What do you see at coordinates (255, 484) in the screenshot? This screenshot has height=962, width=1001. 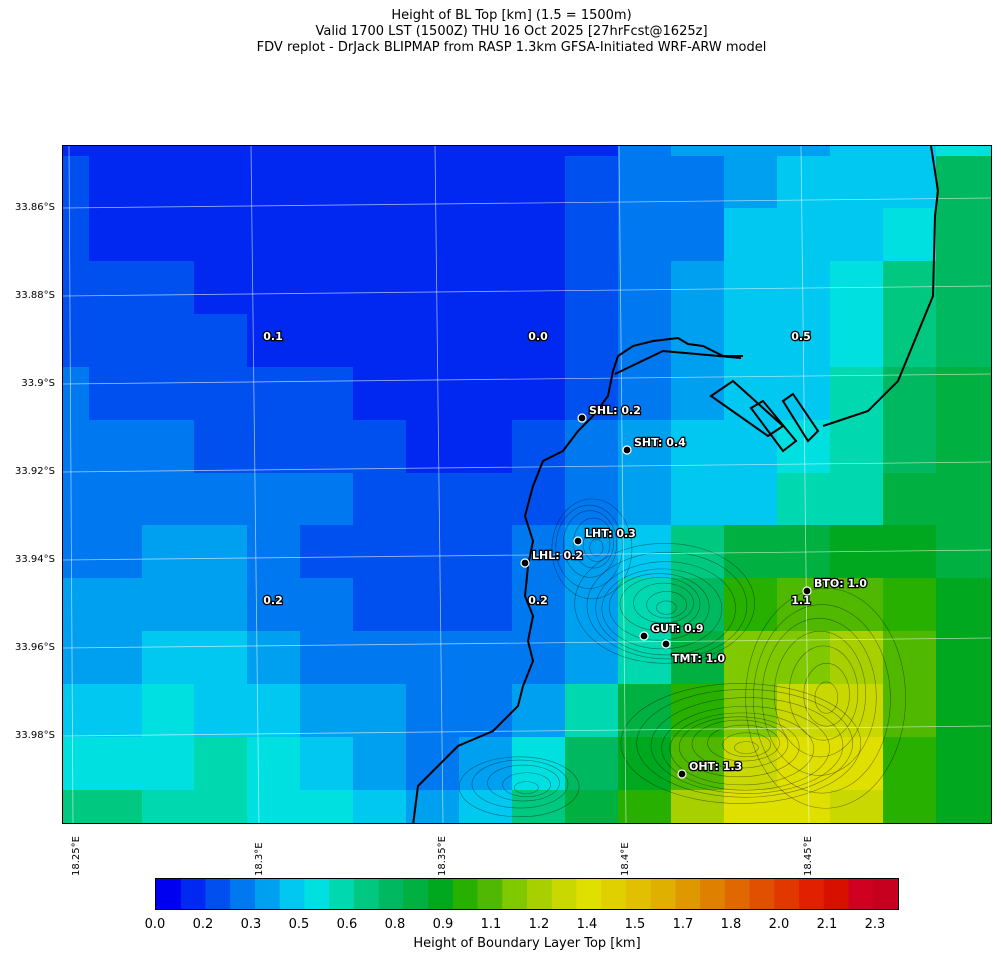 I see `meridian-line` at bounding box center [255, 484].